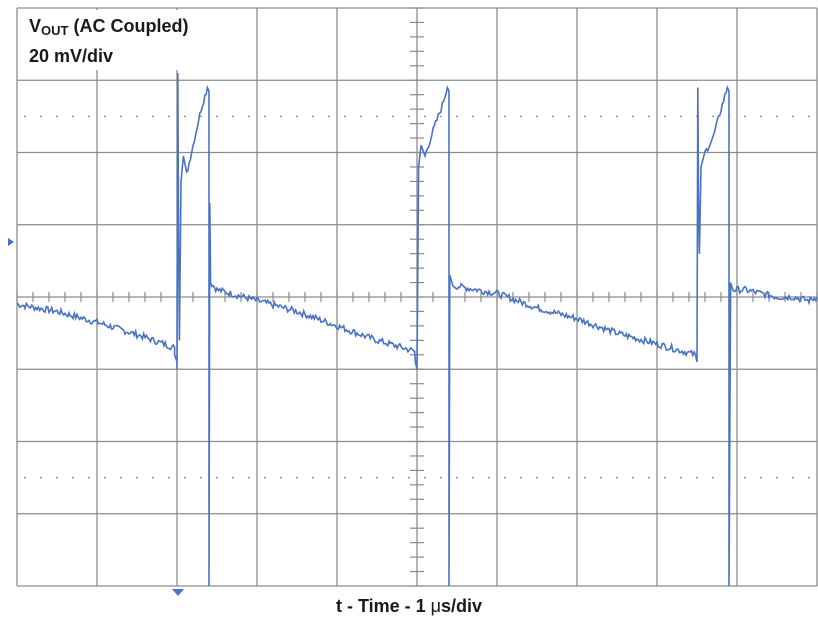 The width and height of the screenshot is (818, 622). I want to click on trigger-marker, so click(178, 592).